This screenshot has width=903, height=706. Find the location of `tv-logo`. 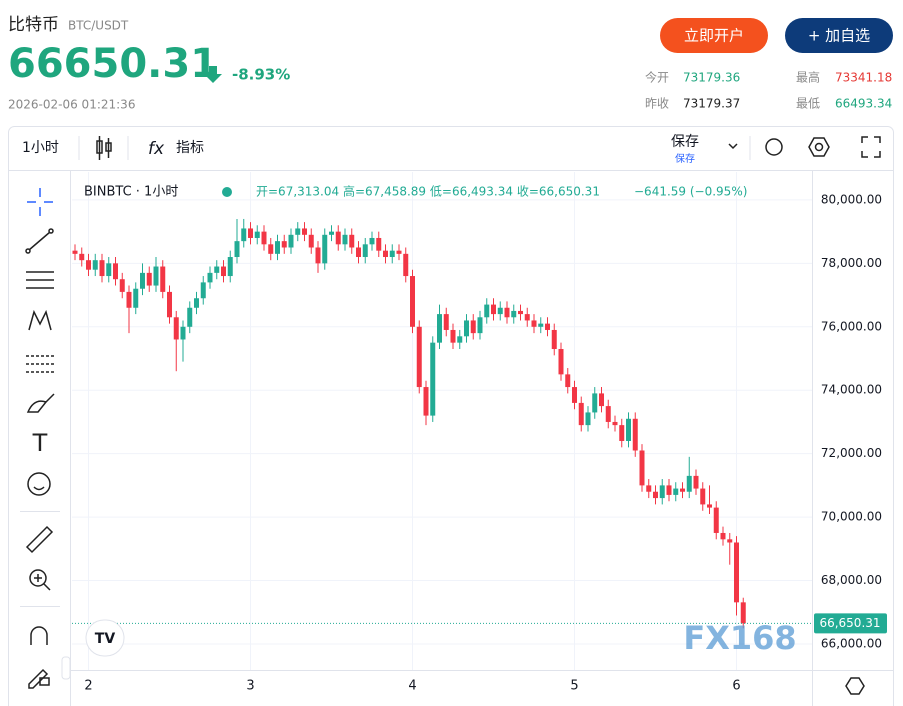

tv-logo is located at coordinates (105, 638).